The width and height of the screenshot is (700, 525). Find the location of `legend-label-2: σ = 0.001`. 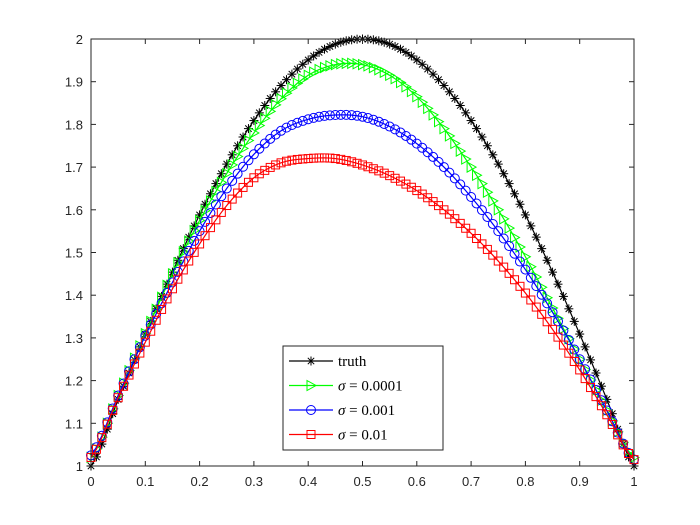

legend-label-2: σ = 0.001 is located at coordinates (366, 411).